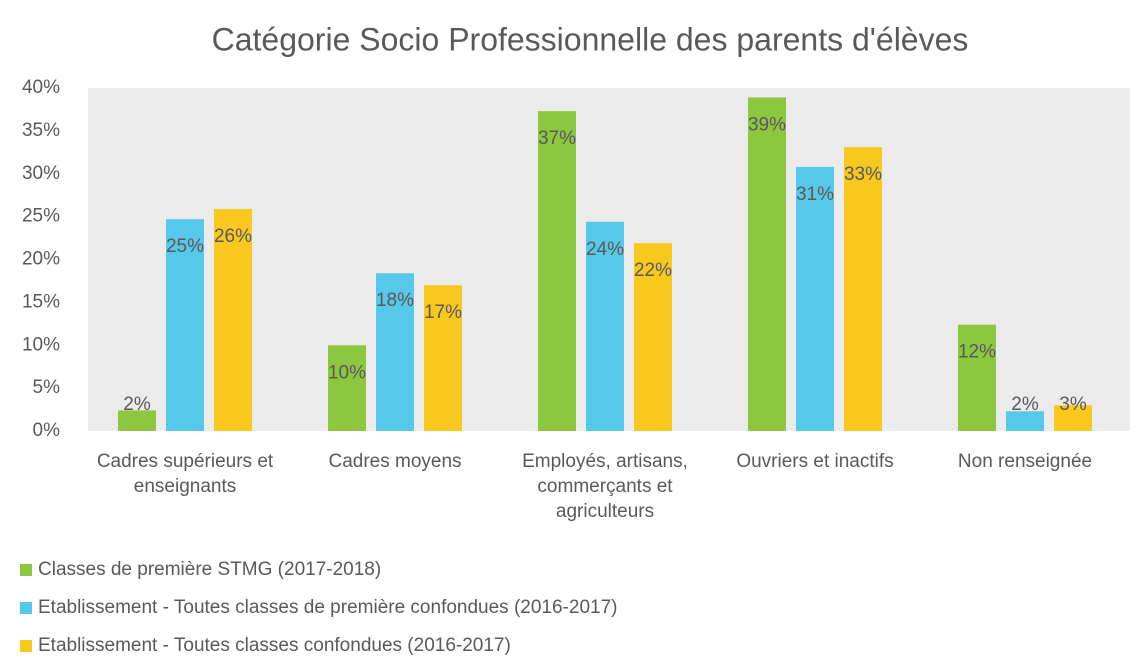 Image resolution: width=1142 pixels, height=669 pixels. Describe the element at coordinates (47, 430) in the screenshot. I see `y-tick-label: 0%` at that location.